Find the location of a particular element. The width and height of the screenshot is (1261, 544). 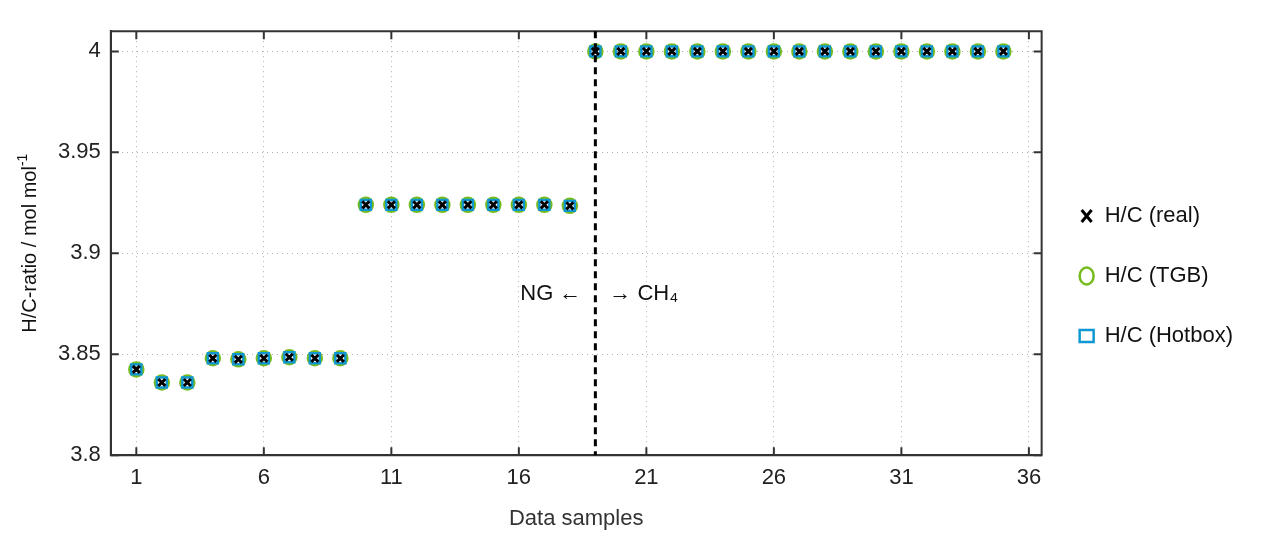

y-tick-label: 3.85 is located at coordinates (79, 353).